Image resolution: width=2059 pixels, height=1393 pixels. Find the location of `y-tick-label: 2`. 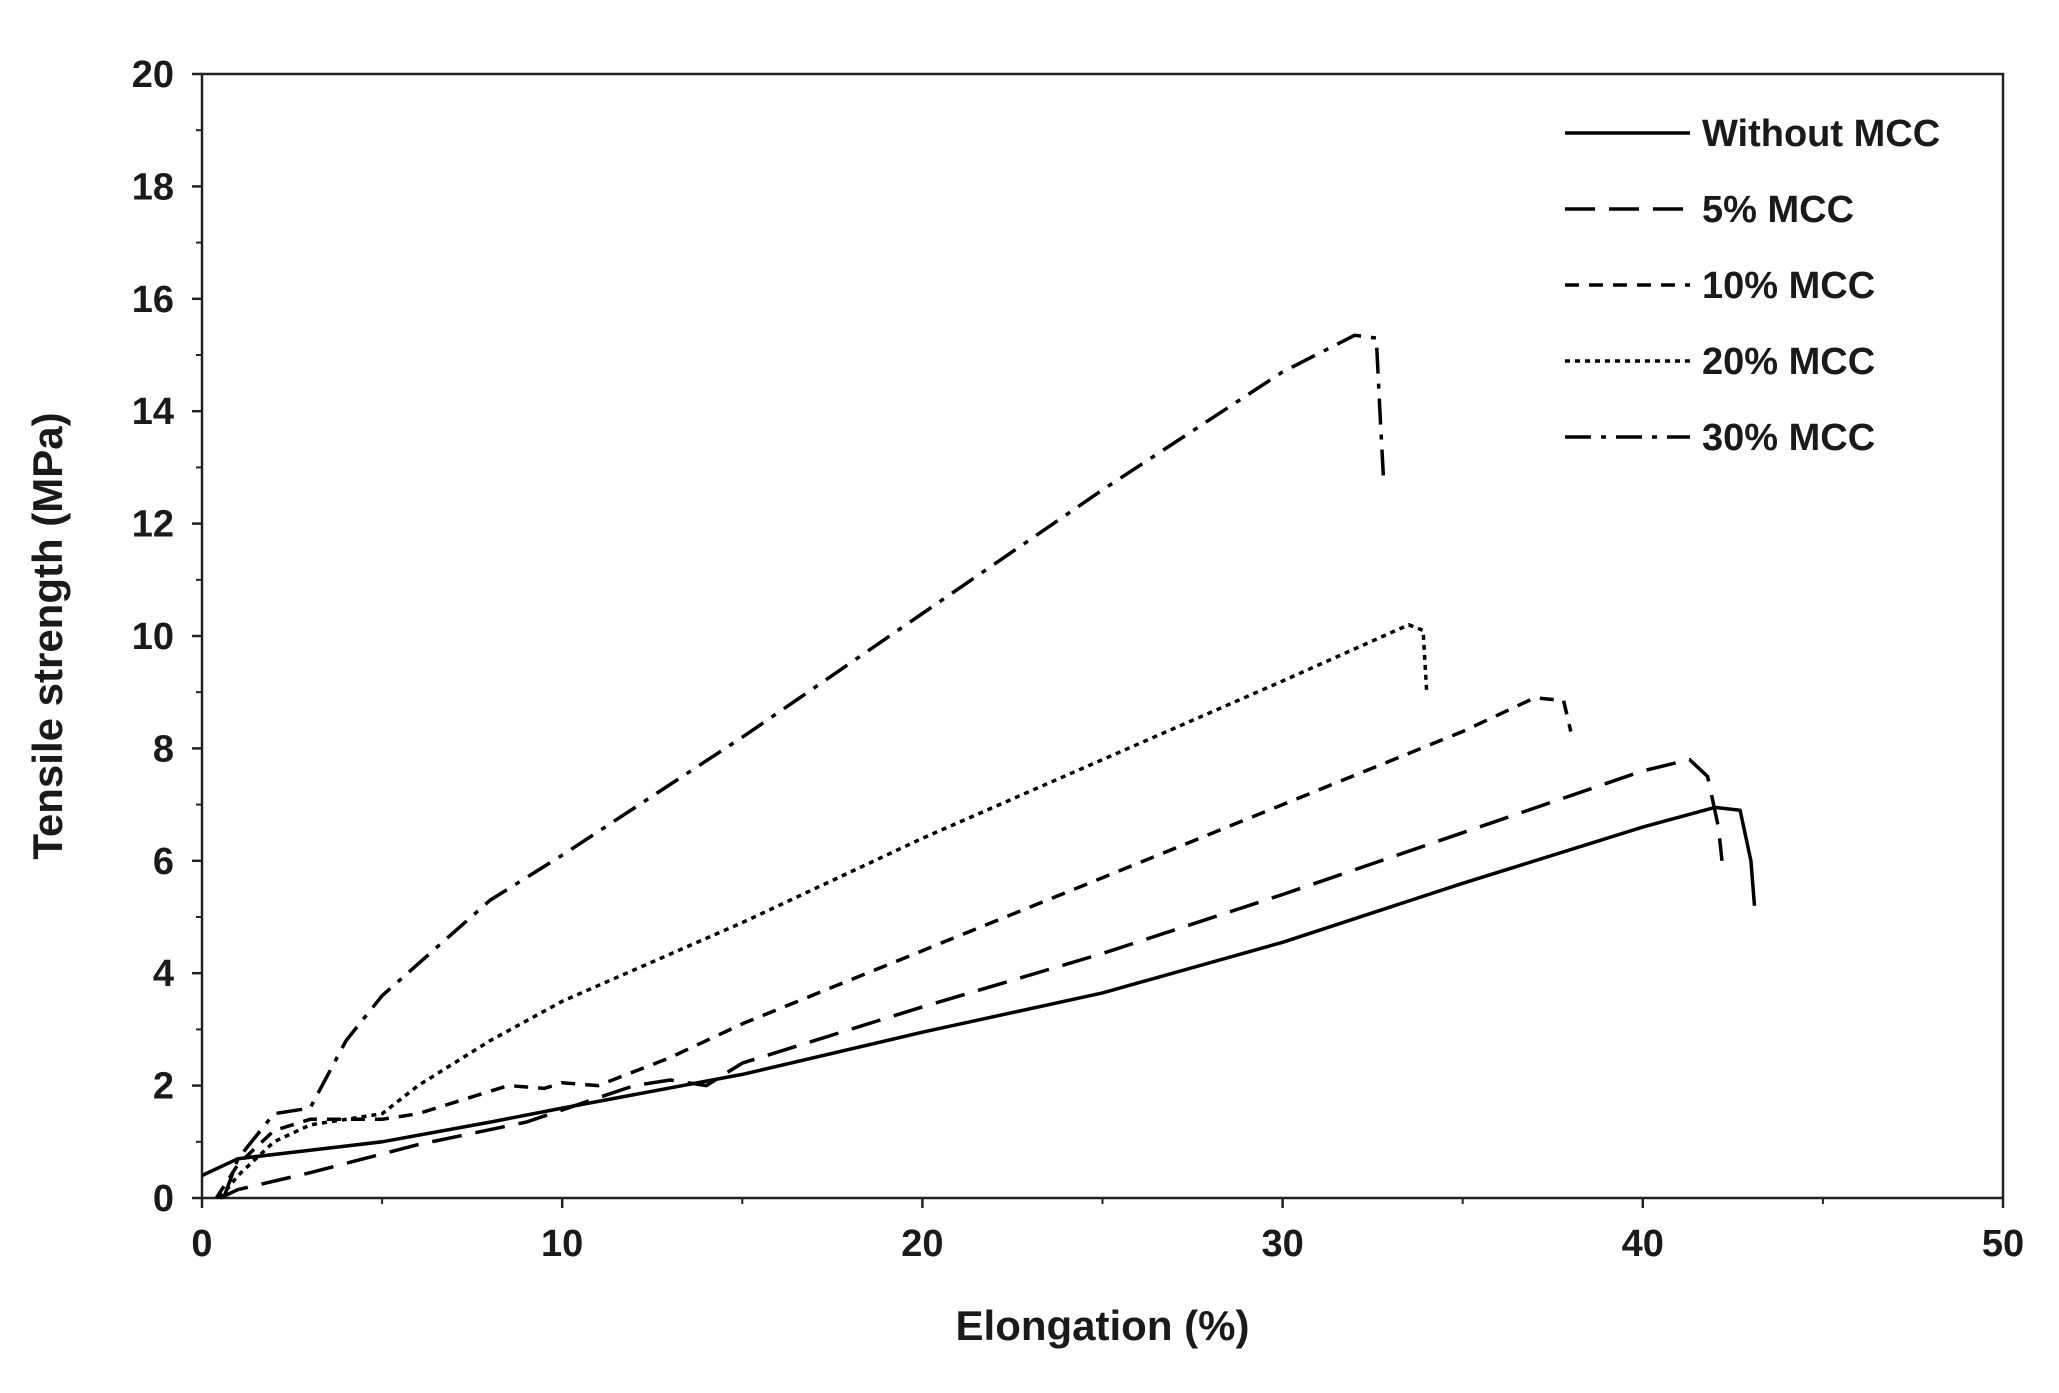

y-tick-label: 2 is located at coordinates (163, 1087).